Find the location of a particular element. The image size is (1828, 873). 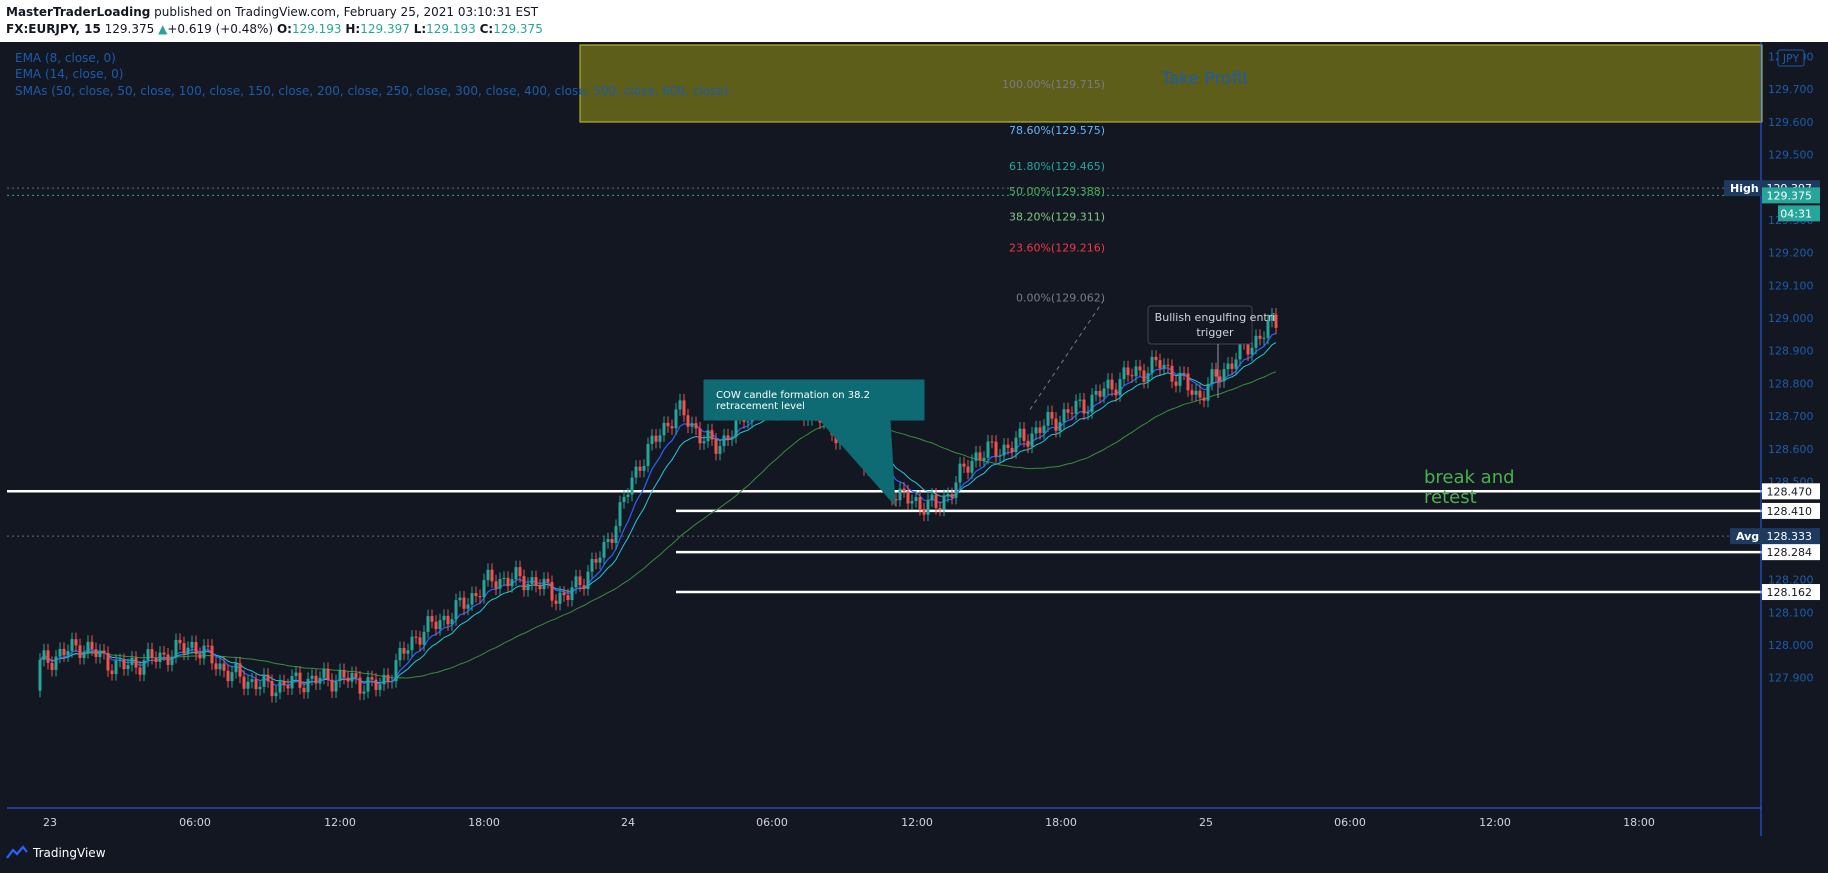

avg-tag-value: 128.333 is located at coordinates (1790, 536).